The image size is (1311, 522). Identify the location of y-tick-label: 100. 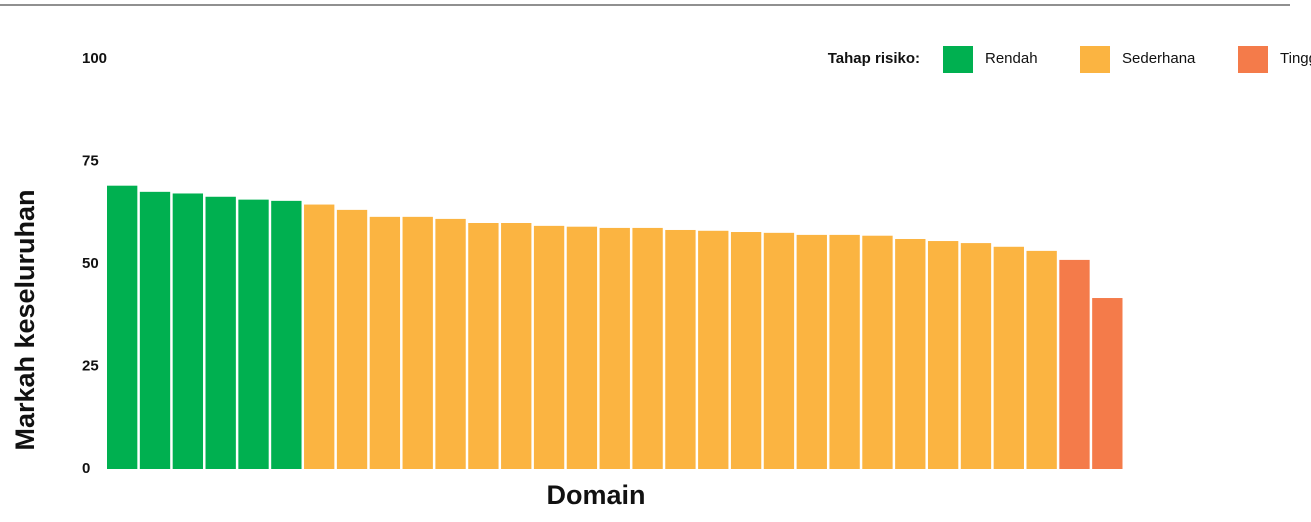
(94, 58).